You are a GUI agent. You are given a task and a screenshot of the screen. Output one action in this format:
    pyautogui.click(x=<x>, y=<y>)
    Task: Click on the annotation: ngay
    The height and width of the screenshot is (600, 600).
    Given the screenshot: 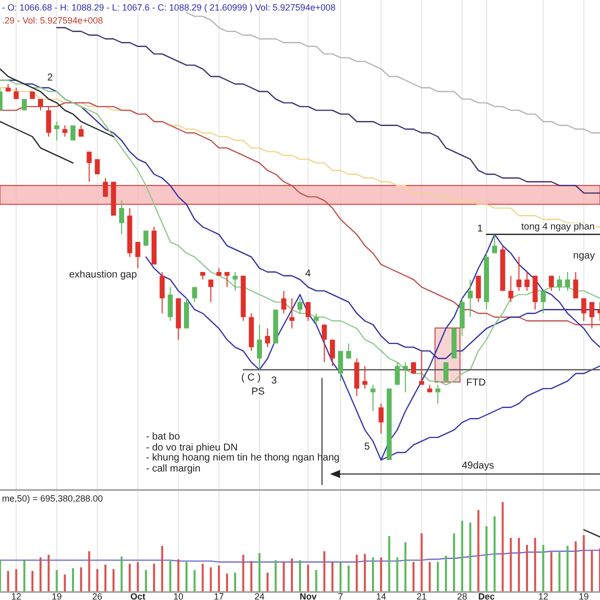 What is the action you would take?
    pyautogui.click(x=584, y=256)
    